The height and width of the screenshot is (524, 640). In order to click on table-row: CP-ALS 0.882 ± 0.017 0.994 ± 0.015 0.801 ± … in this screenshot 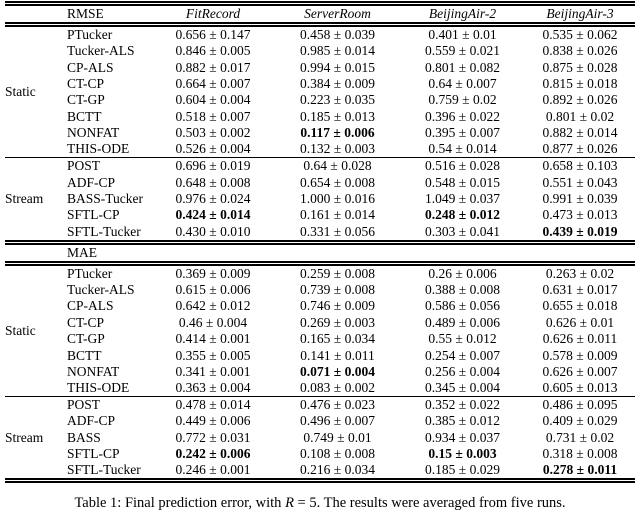, I will do `click(320, 67)`.